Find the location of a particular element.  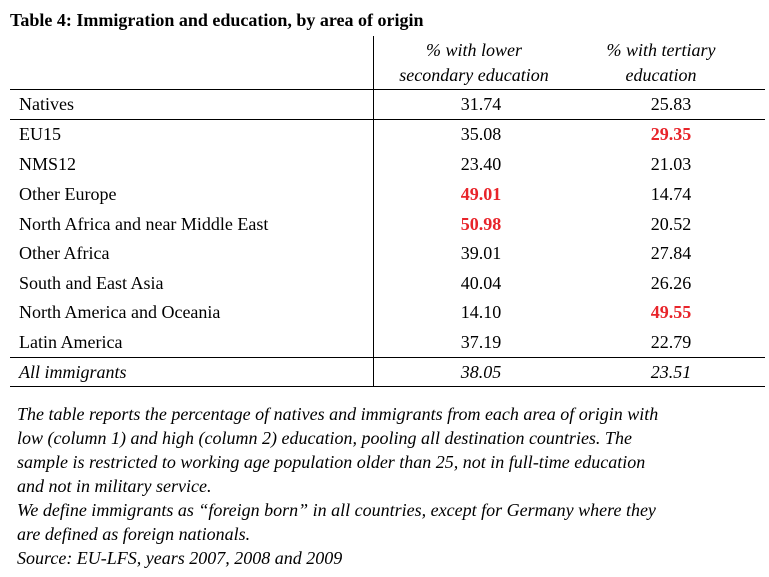

row-col1-value: 49.01 is located at coordinates (481, 194).